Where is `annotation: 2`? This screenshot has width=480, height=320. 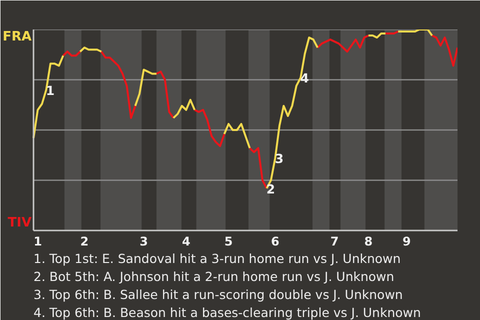 annotation: 2 is located at coordinates (271, 188).